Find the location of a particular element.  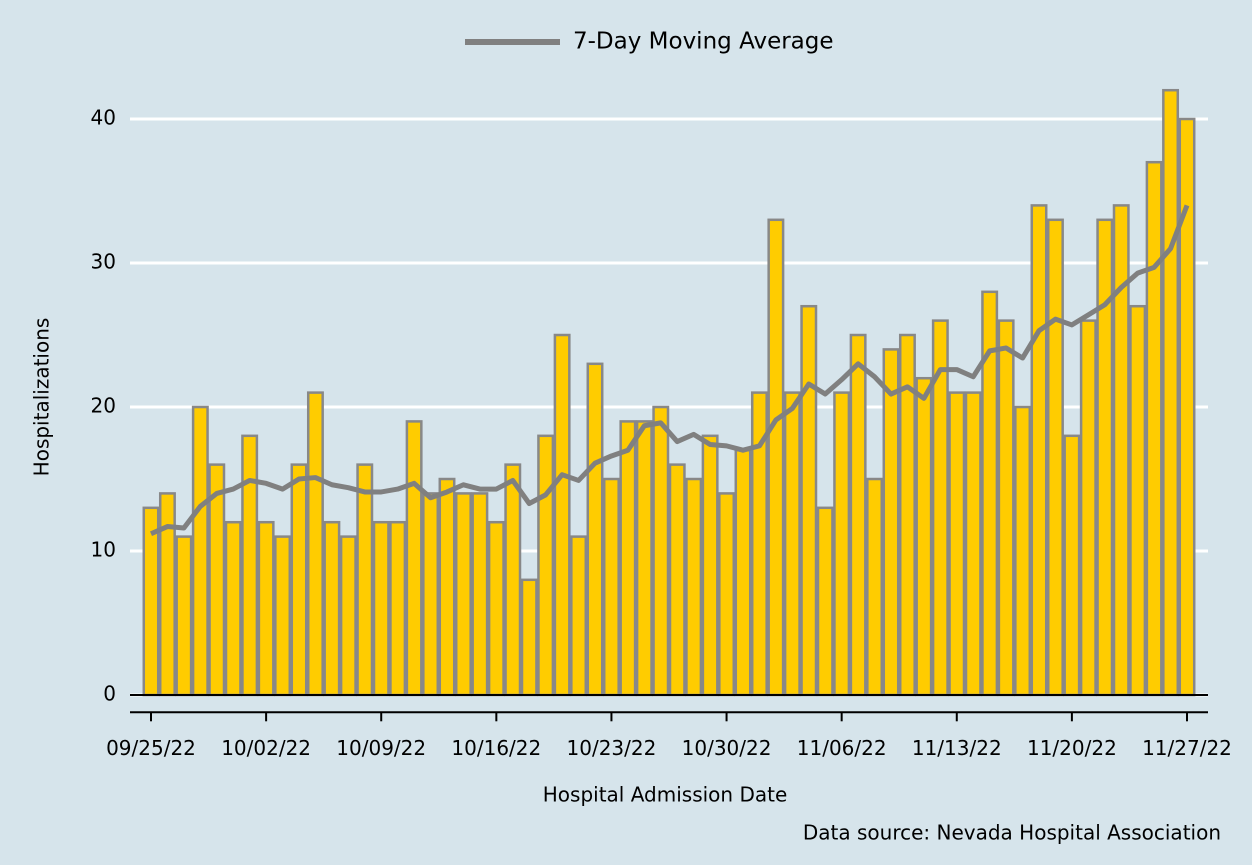

y-tick-label: 10 is located at coordinates (103, 550).